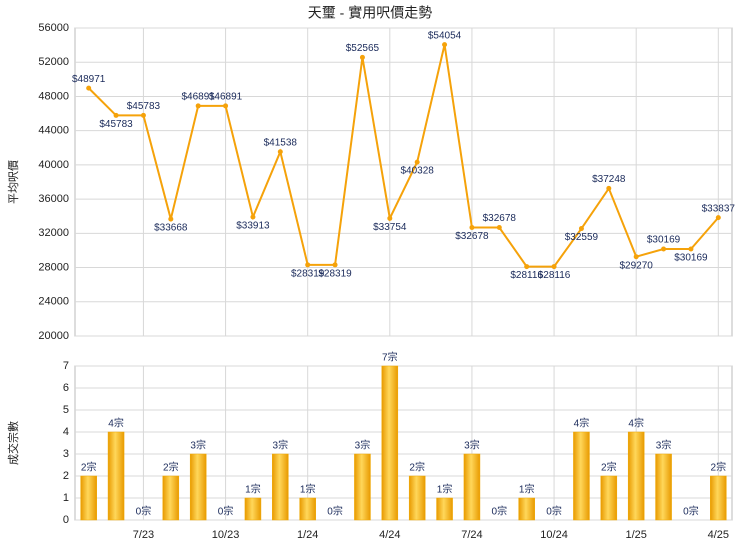  I want to click on data-label: $33668, so click(171, 228).